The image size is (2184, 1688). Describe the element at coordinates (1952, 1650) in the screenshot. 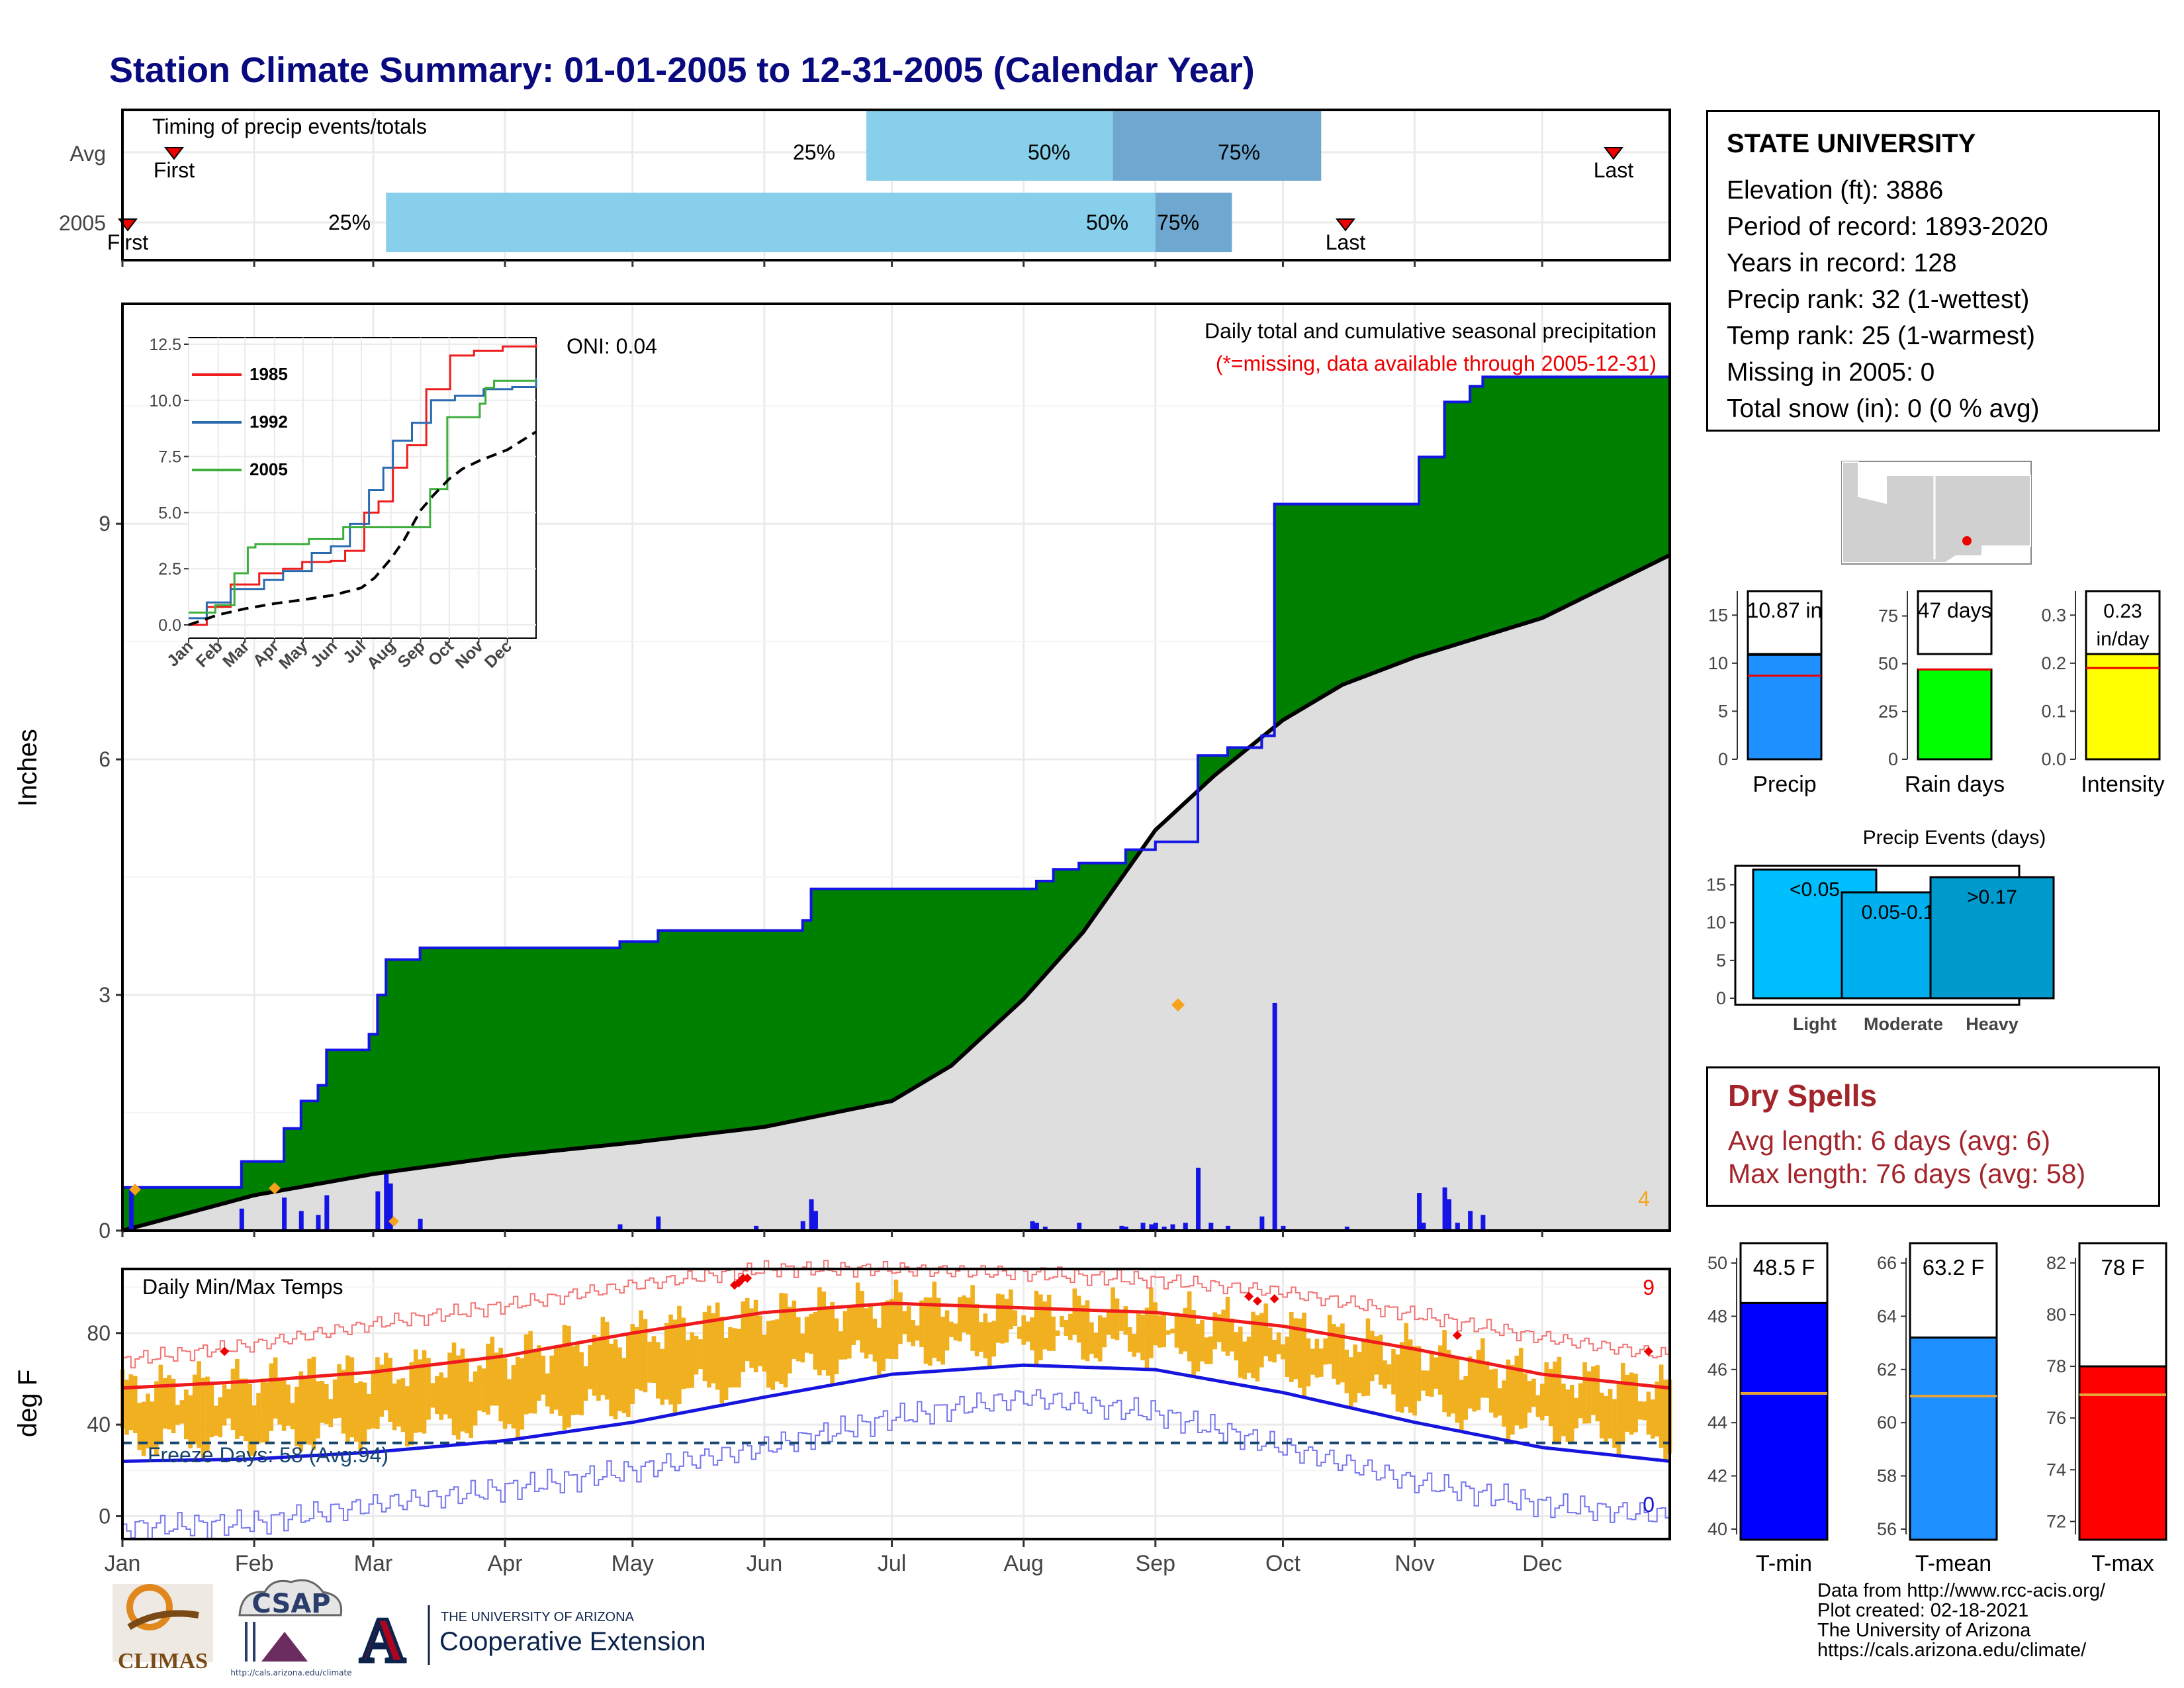

I see `credit-url: https://cals.arizona.edu/climate/` at that location.